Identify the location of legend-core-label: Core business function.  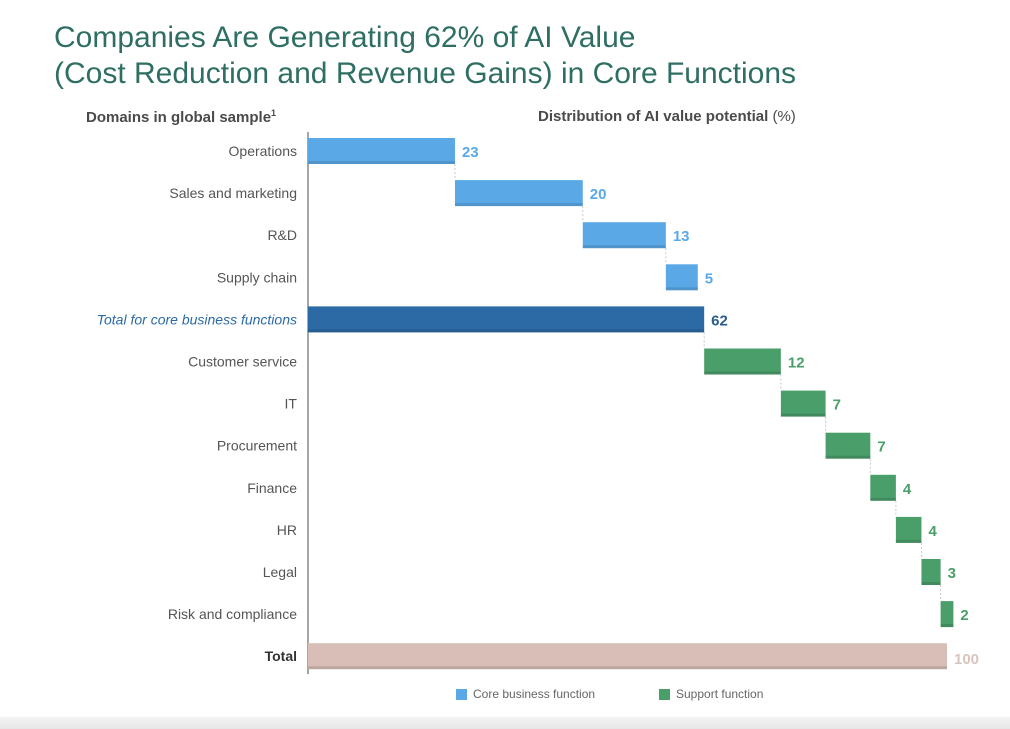
(534, 694).